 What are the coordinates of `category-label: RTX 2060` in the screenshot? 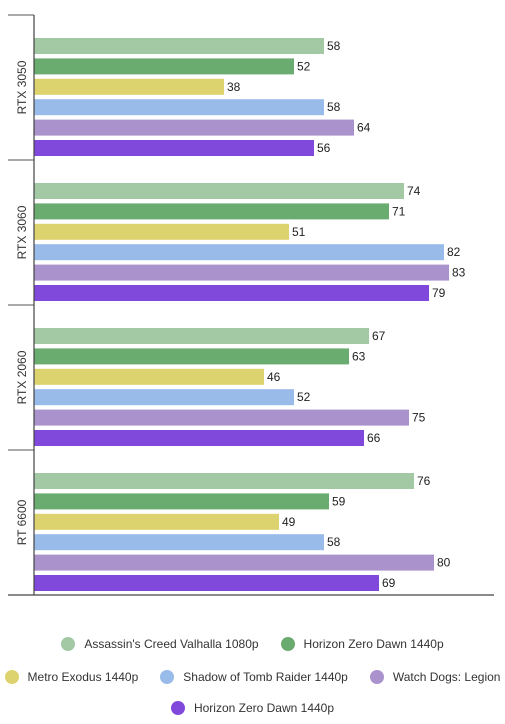 It's located at (22, 377).